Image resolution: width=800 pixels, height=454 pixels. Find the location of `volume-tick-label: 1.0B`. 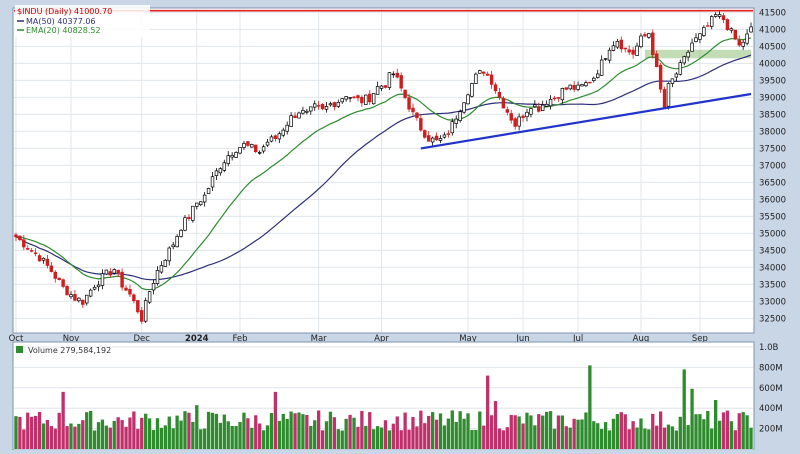

volume-tick-label: 1.0B is located at coordinates (769, 348).